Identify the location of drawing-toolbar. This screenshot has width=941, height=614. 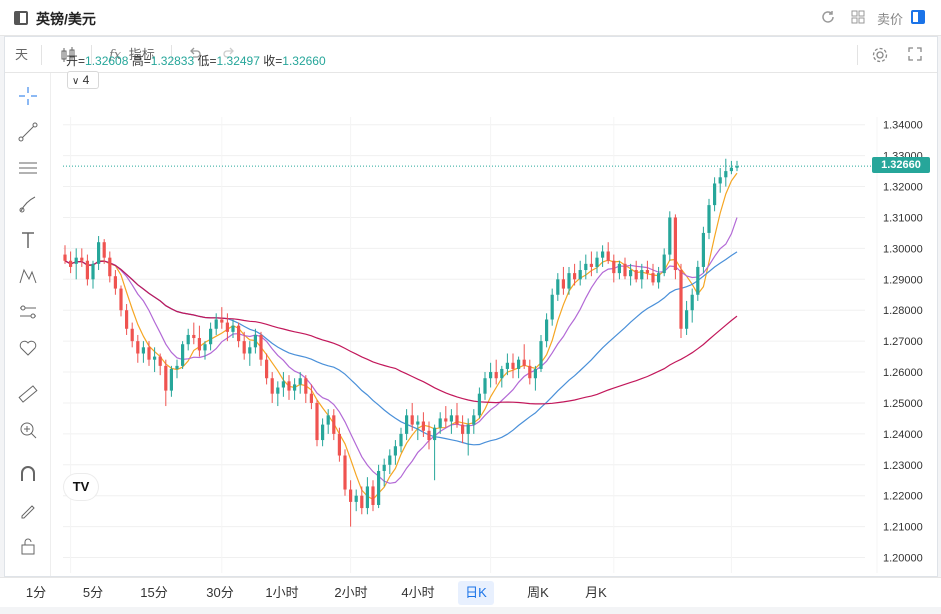
(28, 324).